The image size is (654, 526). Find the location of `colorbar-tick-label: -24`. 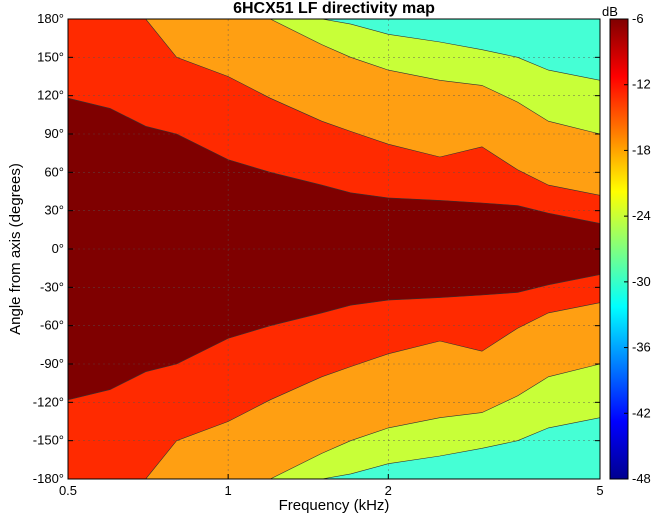

colorbar-tick-label: -24 is located at coordinates (641, 215).